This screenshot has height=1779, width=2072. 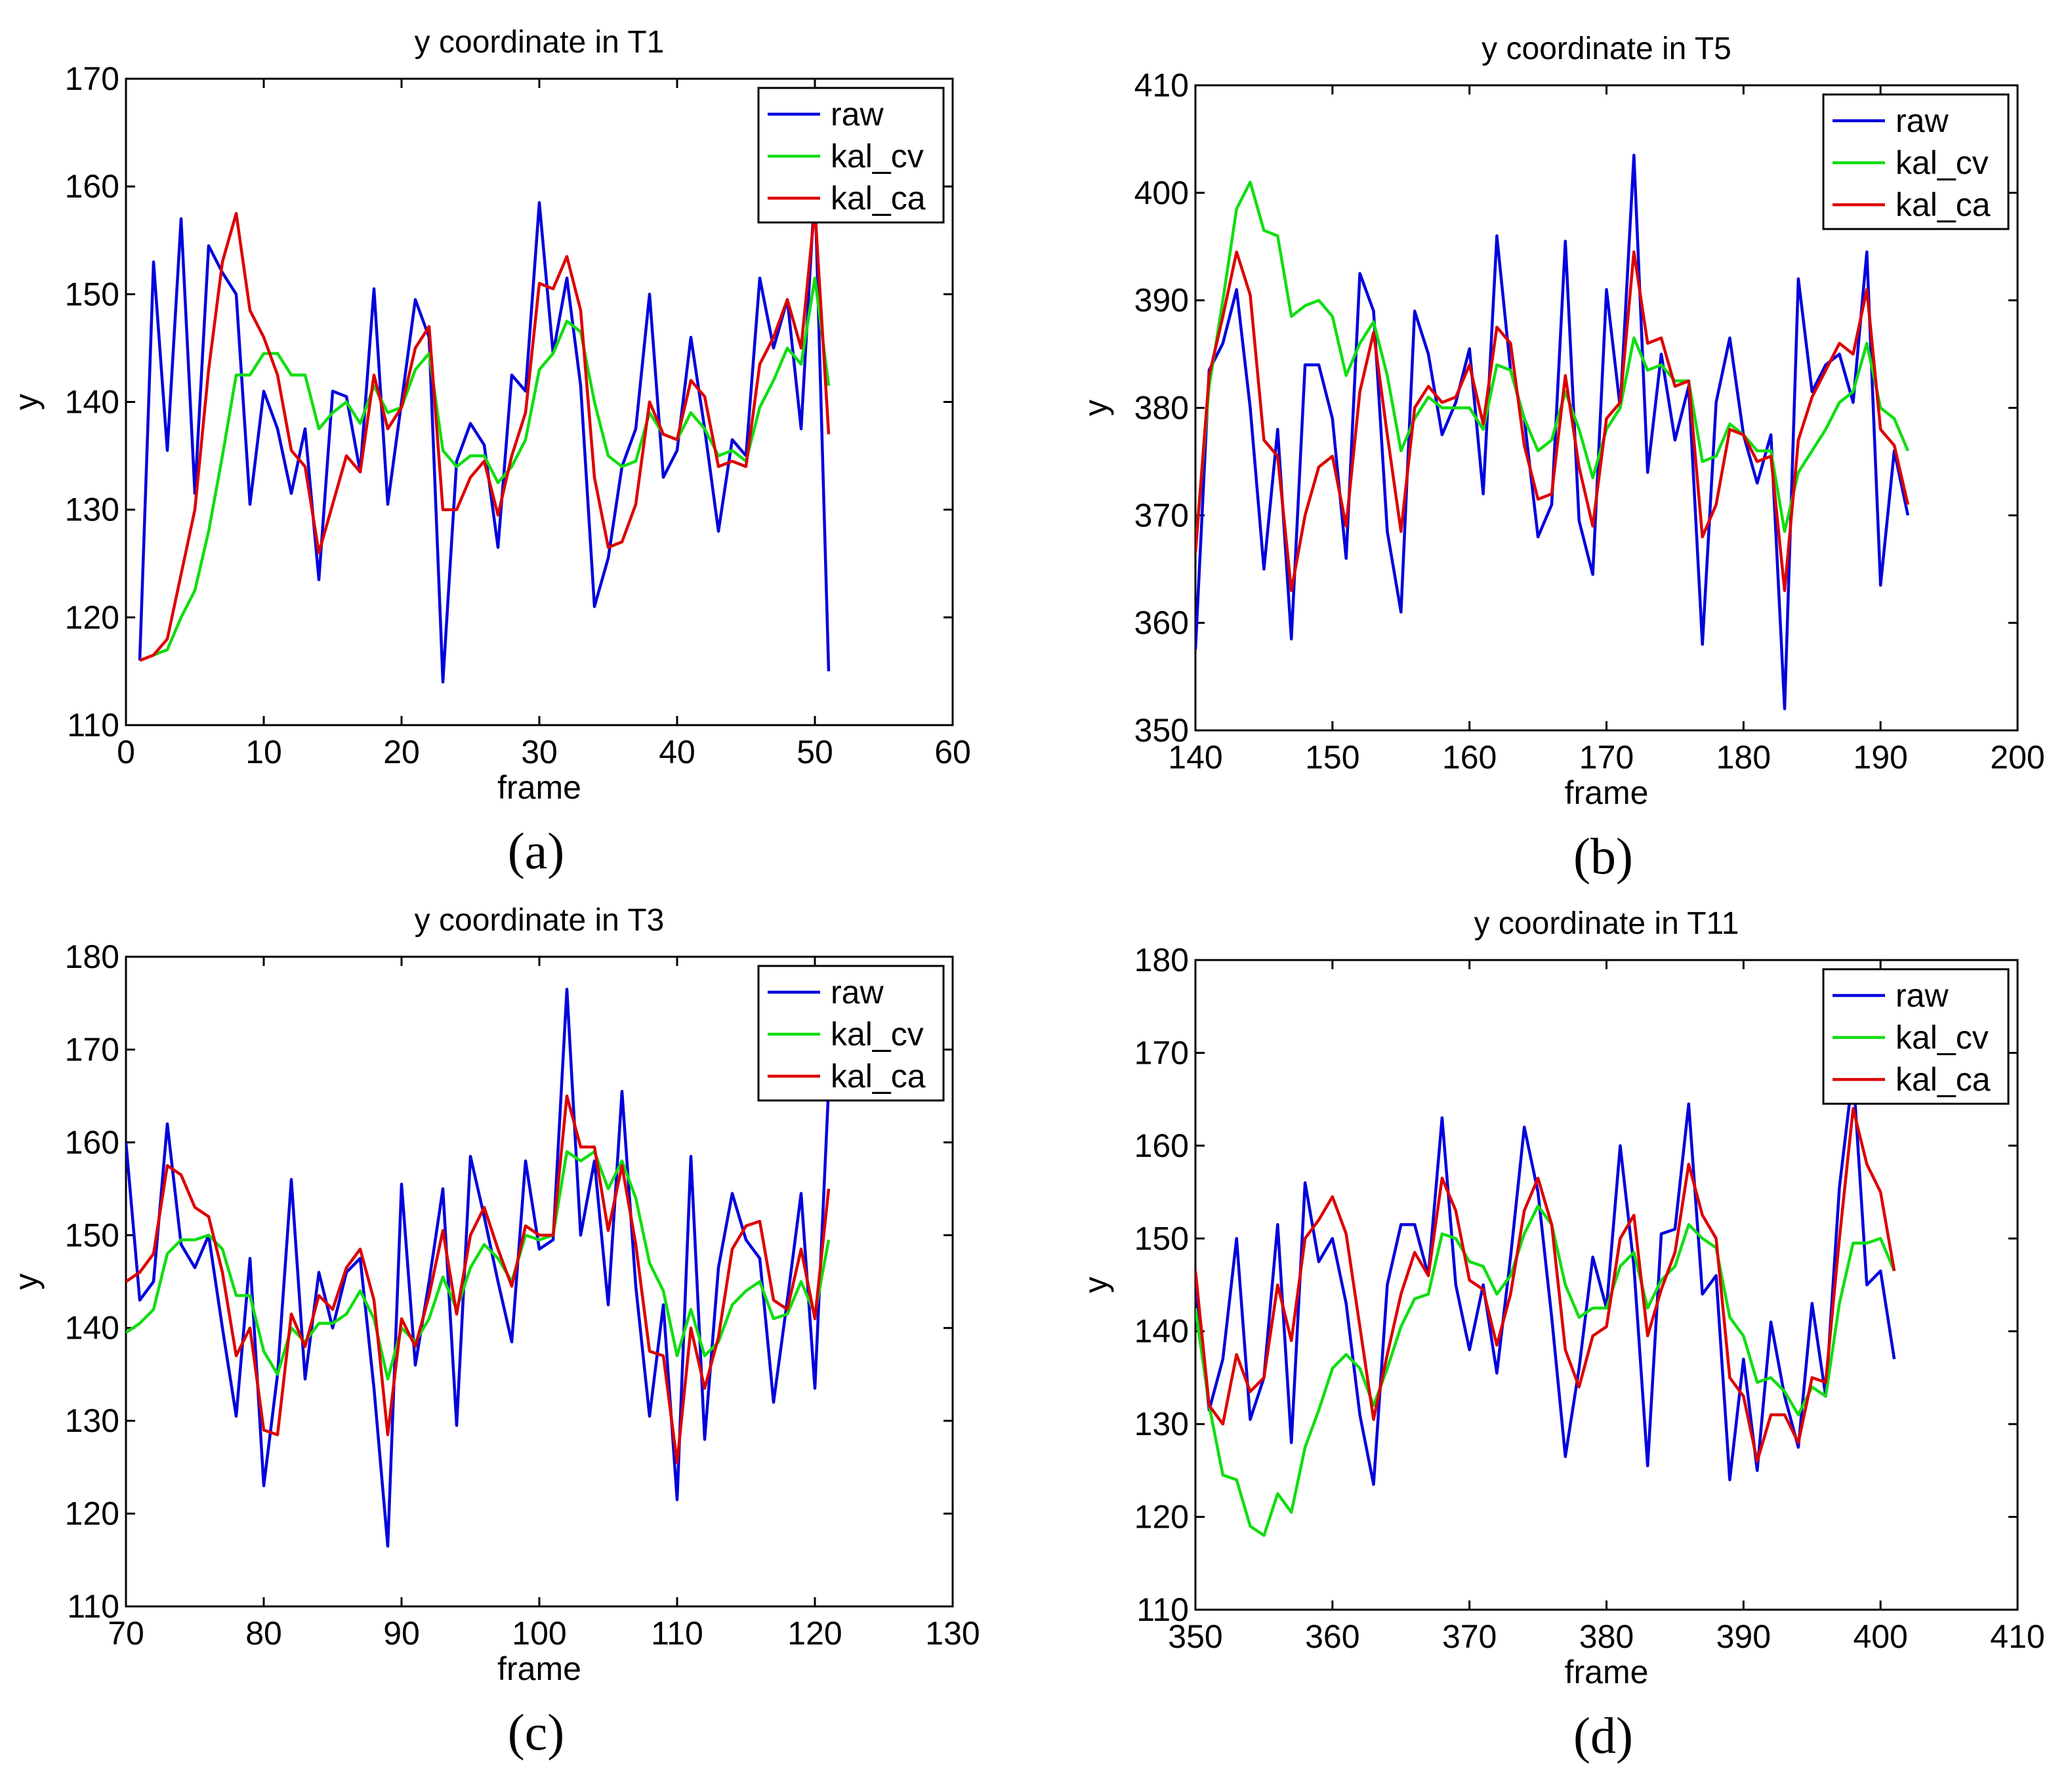 What do you see at coordinates (1332, 757) in the screenshot?
I see `x-tick-label: 150` at bounding box center [1332, 757].